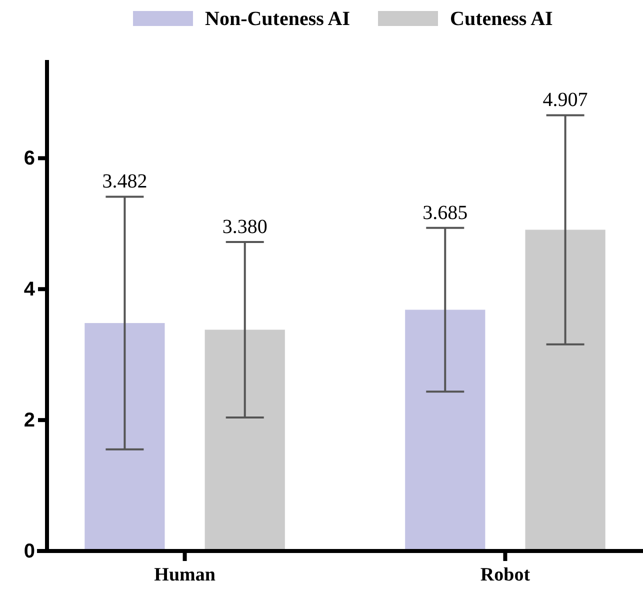  What do you see at coordinates (505, 575) in the screenshot?
I see `x-tick-label: Robot` at bounding box center [505, 575].